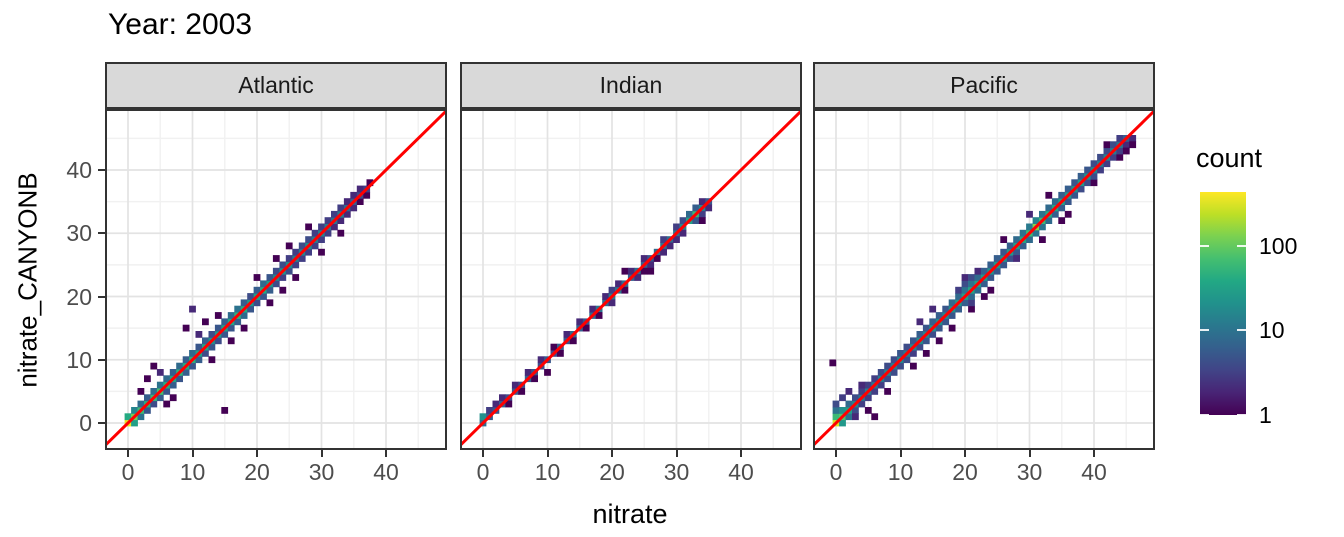  Describe the element at coordinates (85, 423) in the screenshot. I see `y-tick-label: 0` at that location.